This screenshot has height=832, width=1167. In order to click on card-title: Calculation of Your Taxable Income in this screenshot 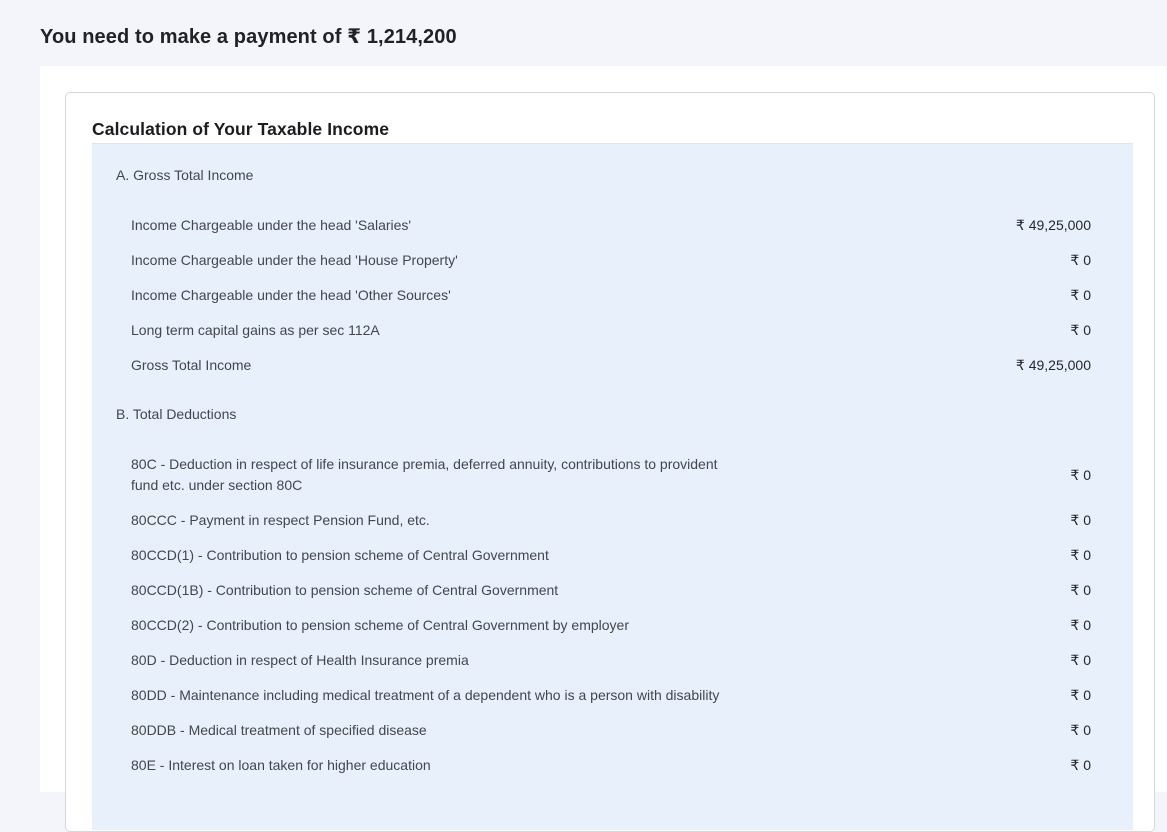, I will do `click(241, 129)`.